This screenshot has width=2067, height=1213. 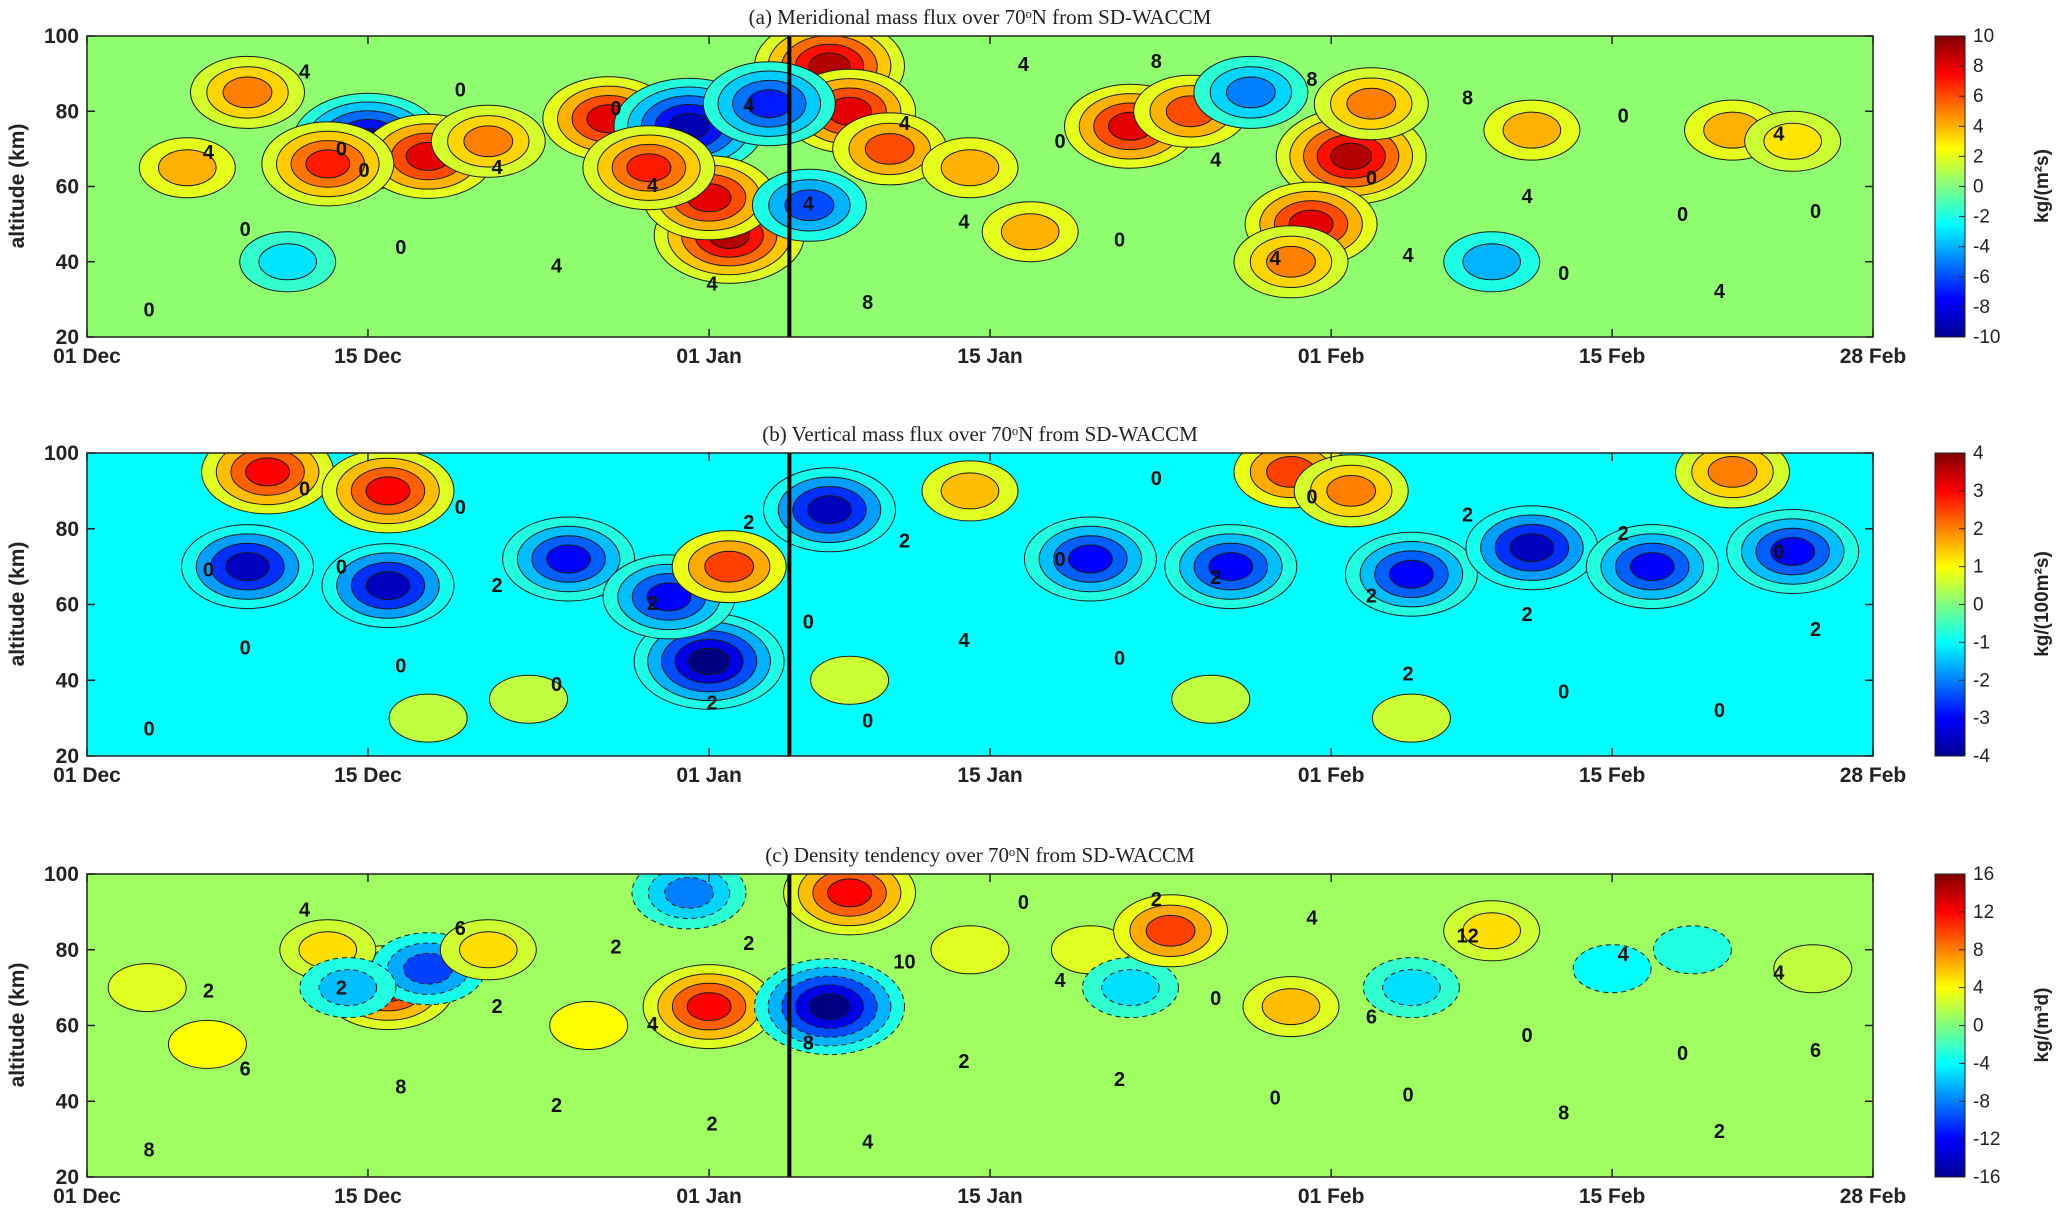 I want to click on panel-c-x-tick-label: 01 Feb, so click(x=1331, y=1196).